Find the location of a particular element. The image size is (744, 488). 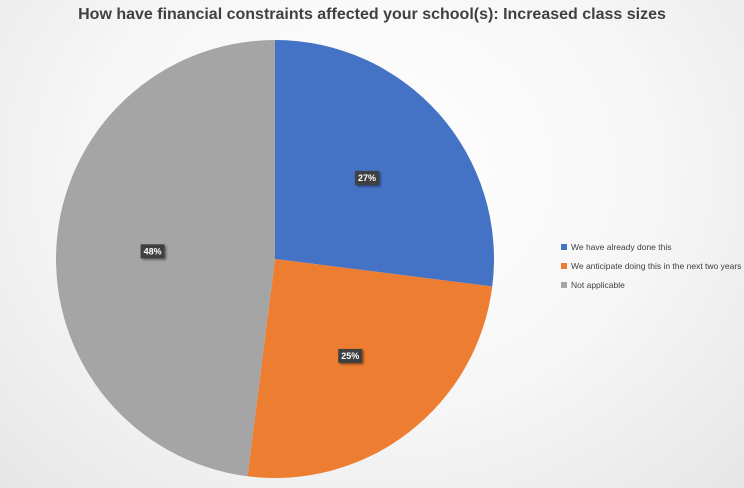

data-label-text: 25% is located at coordinates (350, 356).